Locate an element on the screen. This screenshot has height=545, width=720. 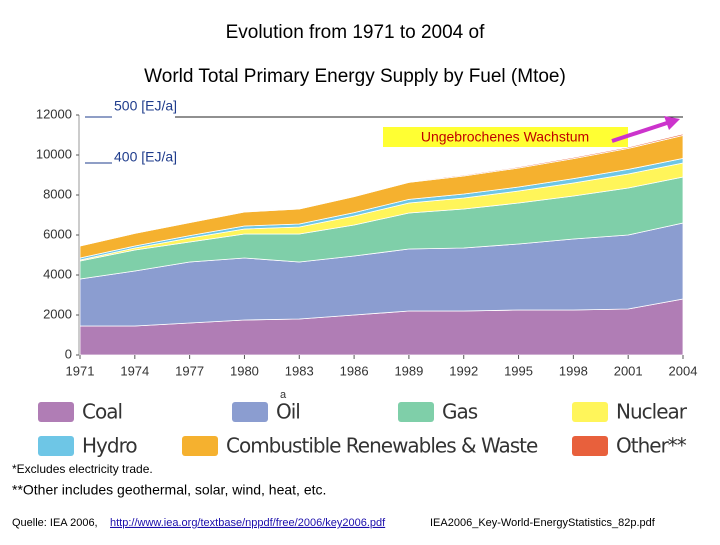
annotation: a is located at coordinates (283, 395).